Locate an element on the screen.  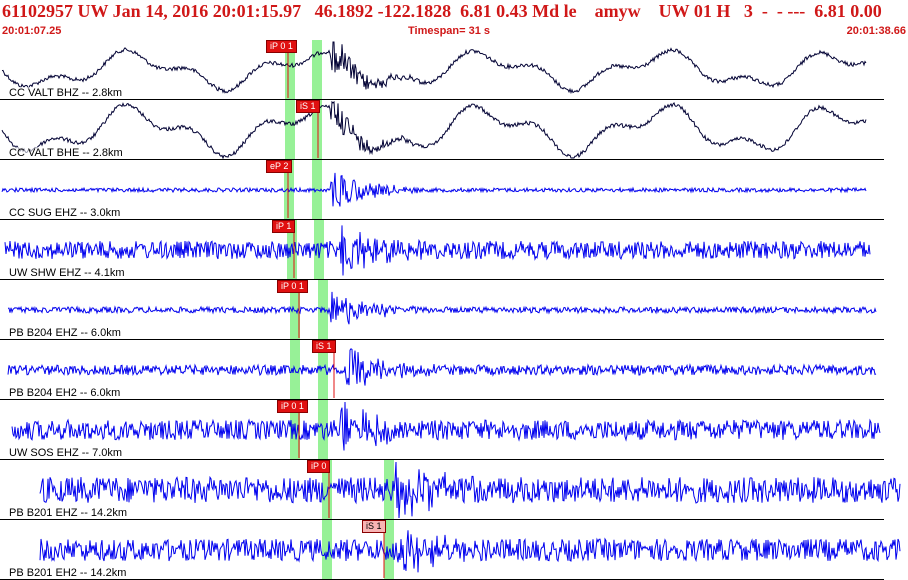
end-time: 20:01:38.66 is located at coordinates (876, 31).